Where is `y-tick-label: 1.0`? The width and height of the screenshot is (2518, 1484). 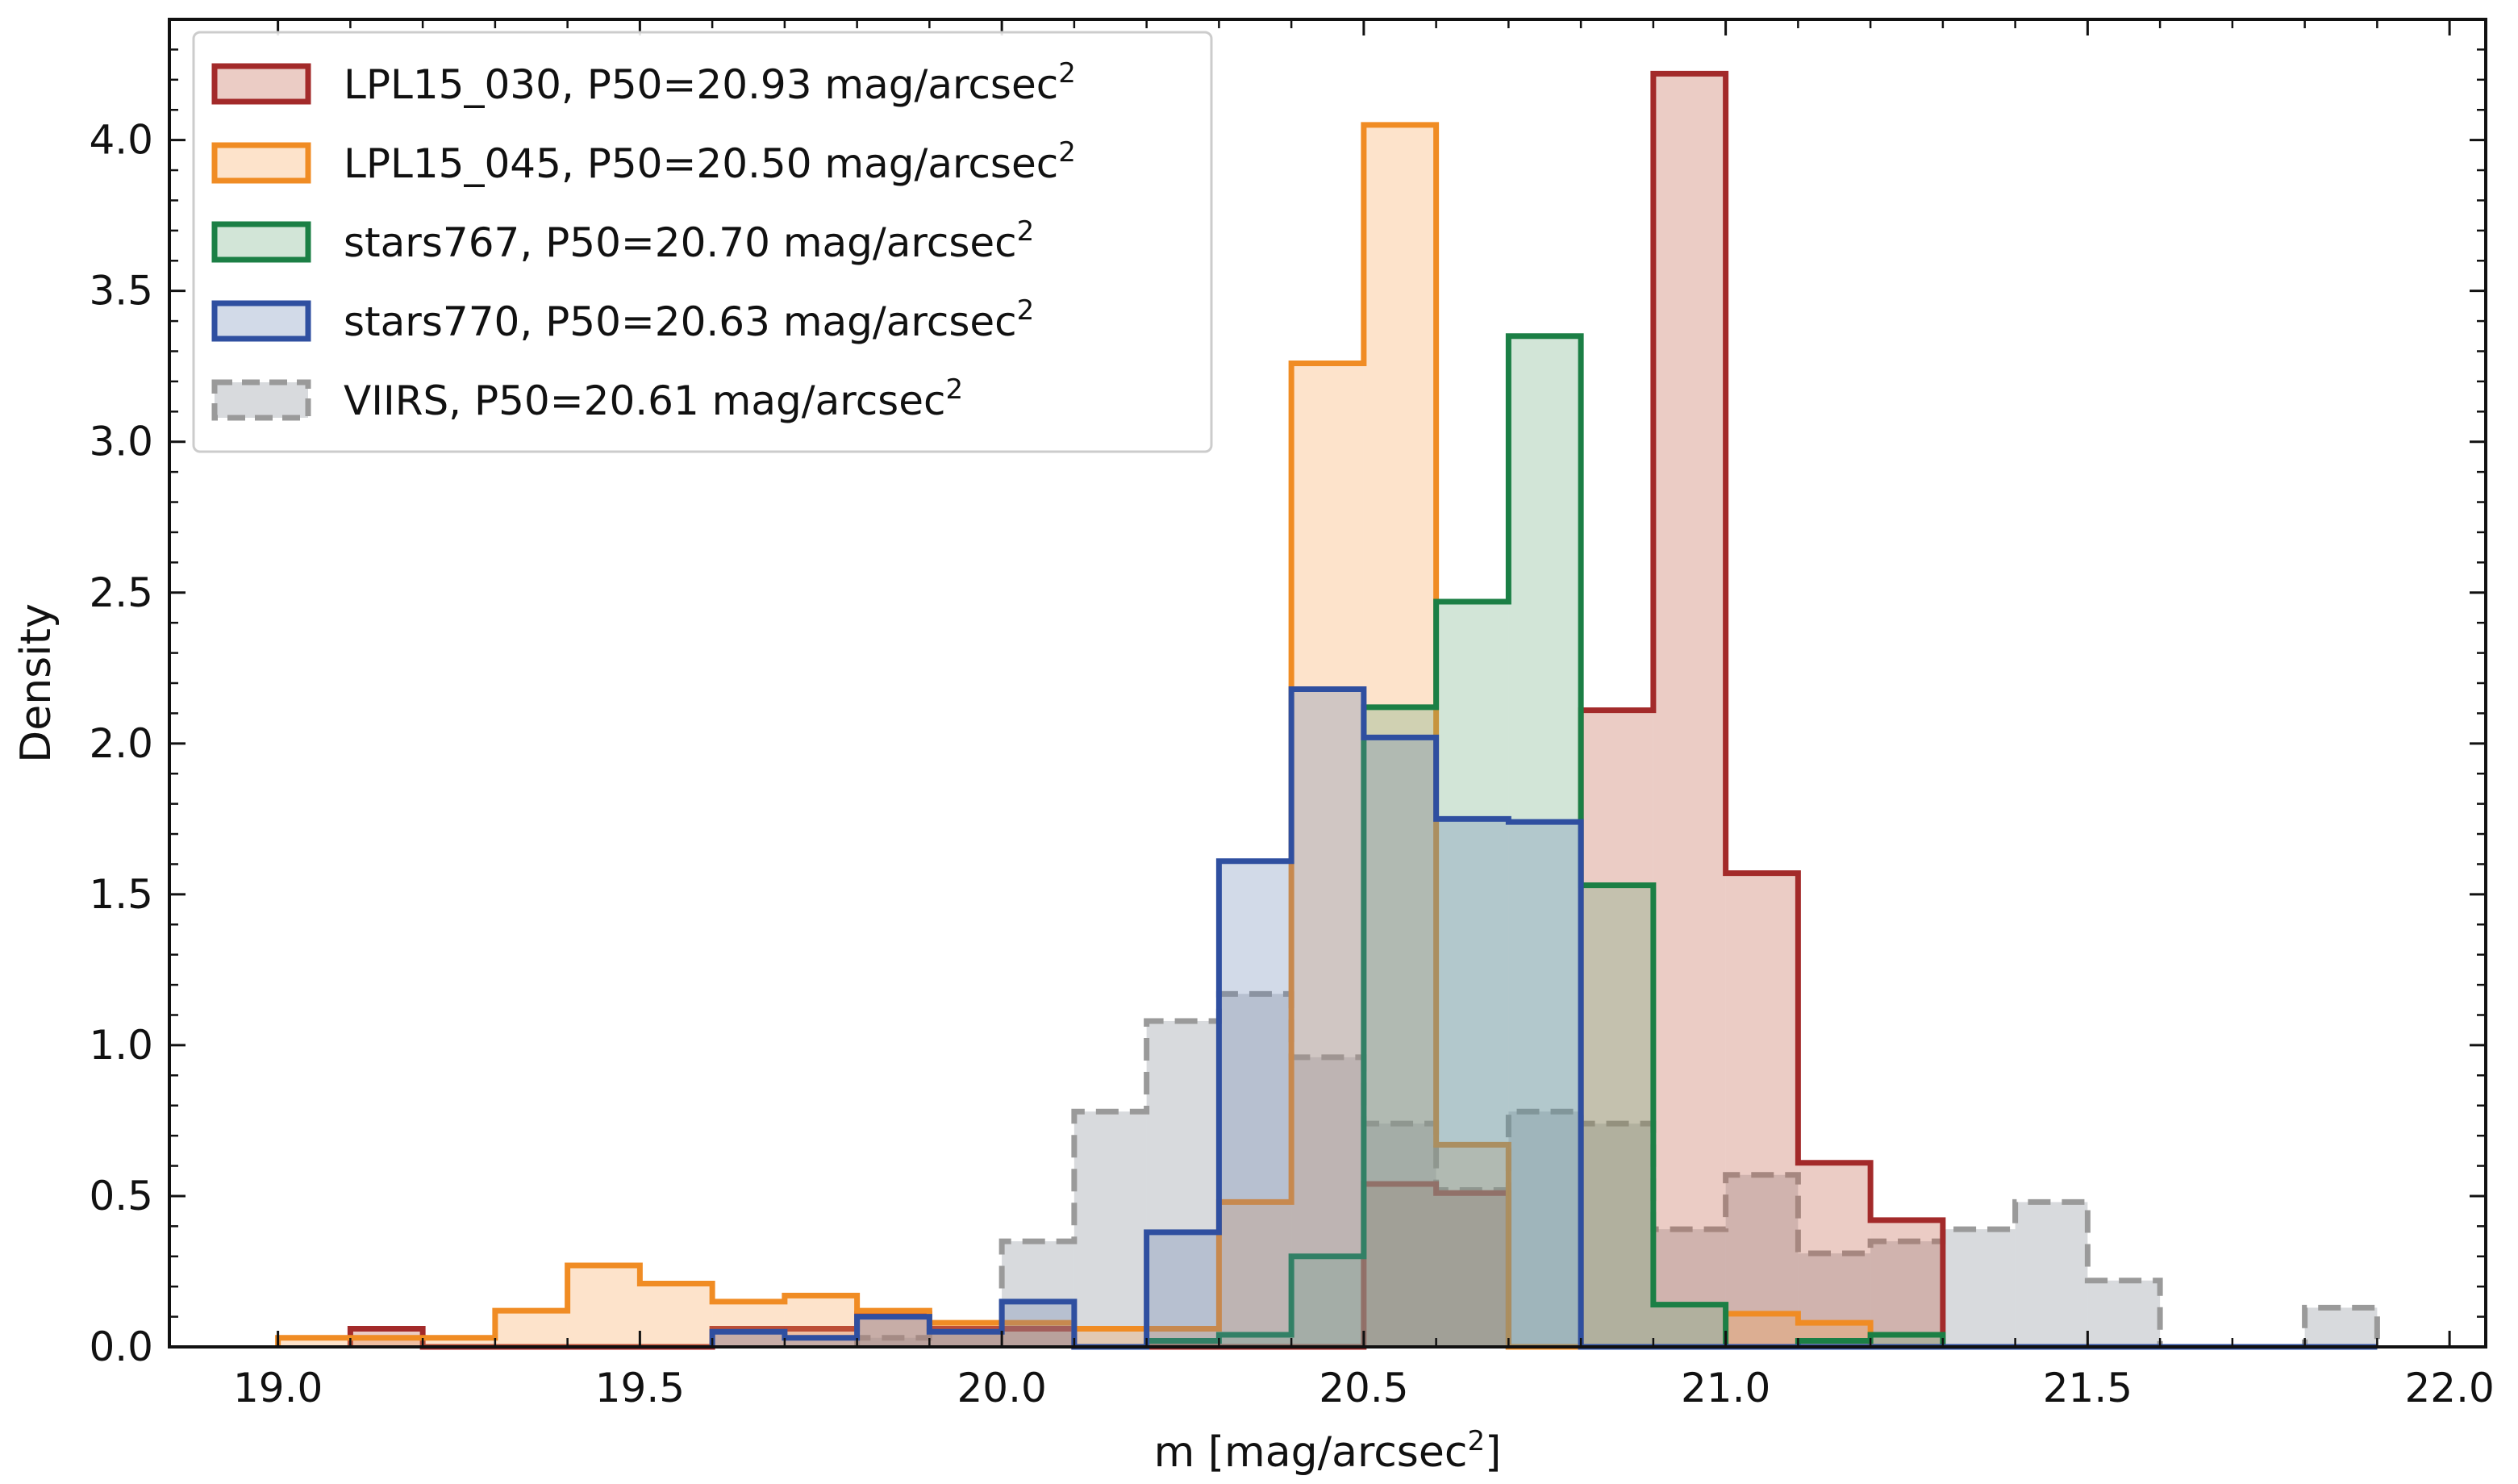
y-tick-label: 1.0 is located at coordinates (121, 1045).